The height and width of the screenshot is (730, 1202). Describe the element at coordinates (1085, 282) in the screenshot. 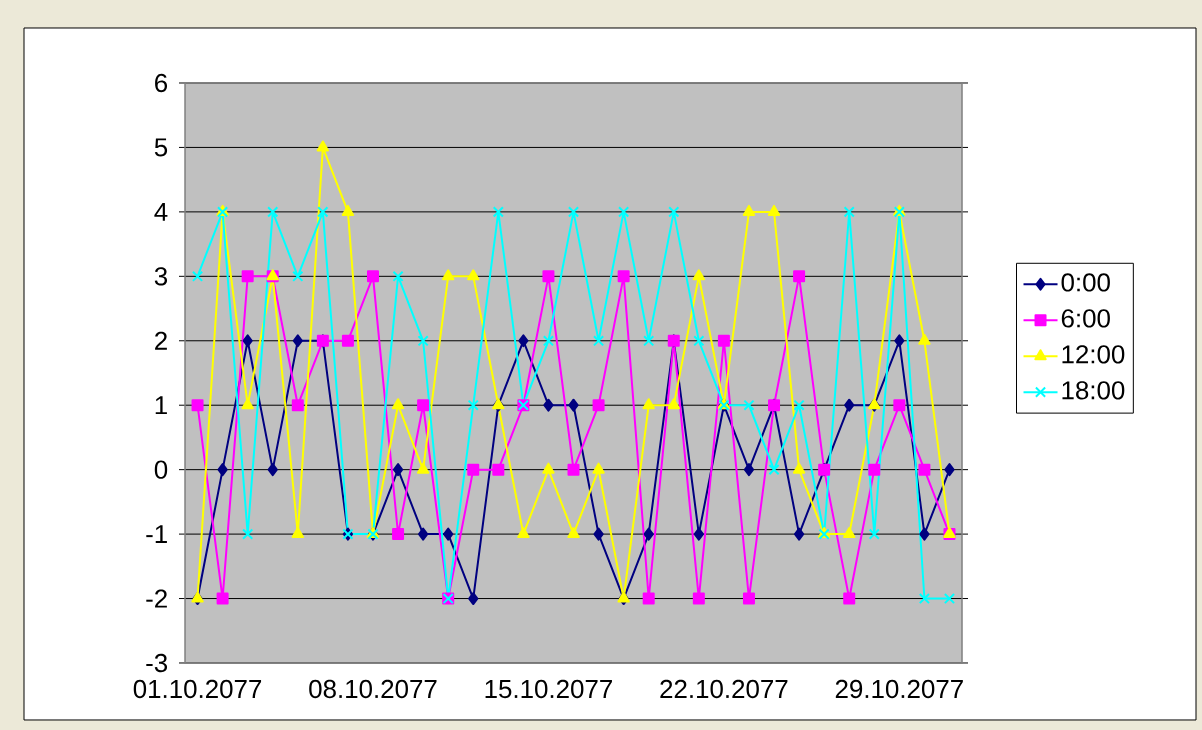

I see `legend-label: 0:00` at that location.